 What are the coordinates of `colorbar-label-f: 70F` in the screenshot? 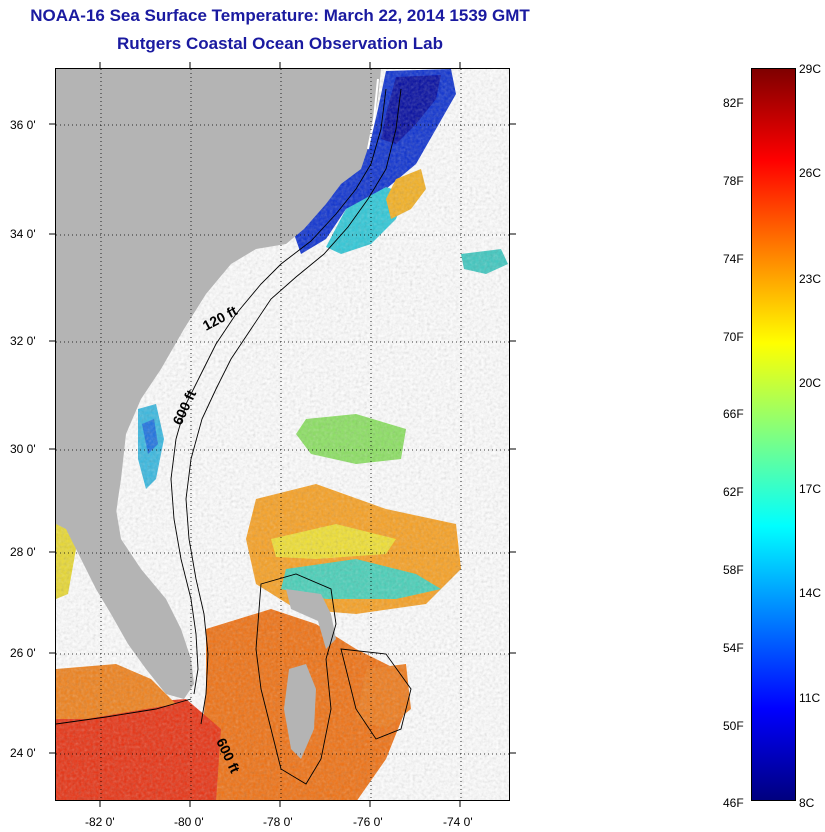 It's located at (733, 337).